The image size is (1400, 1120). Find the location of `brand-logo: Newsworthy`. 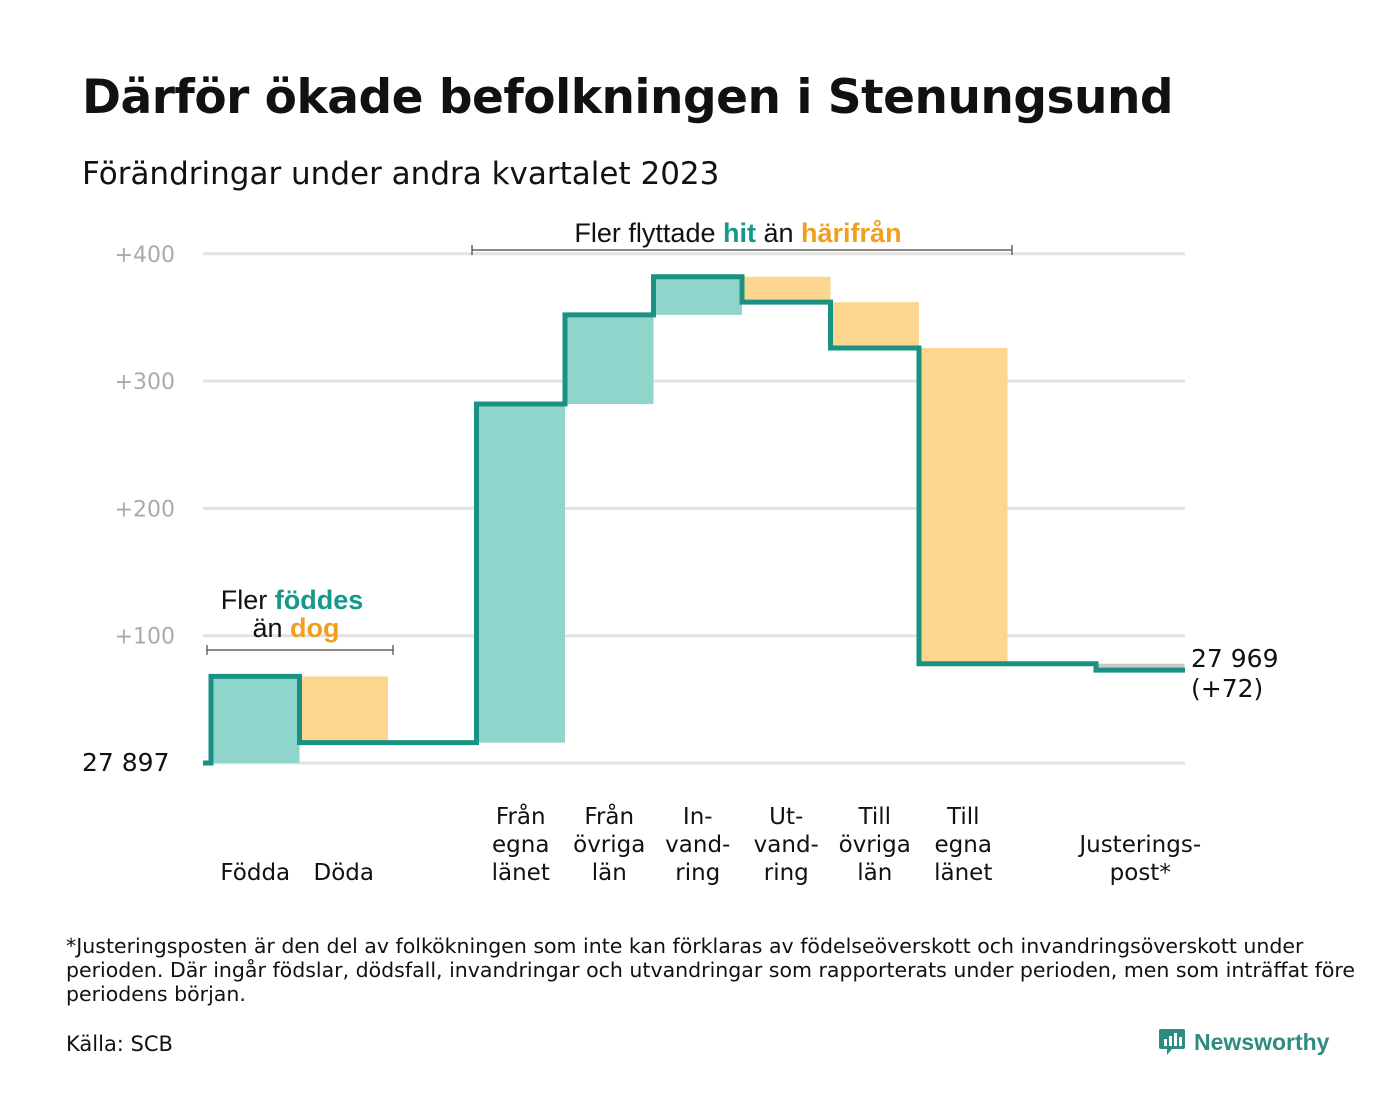

brand-logo: Newsworthy is located at coordinates (1243, 1042).